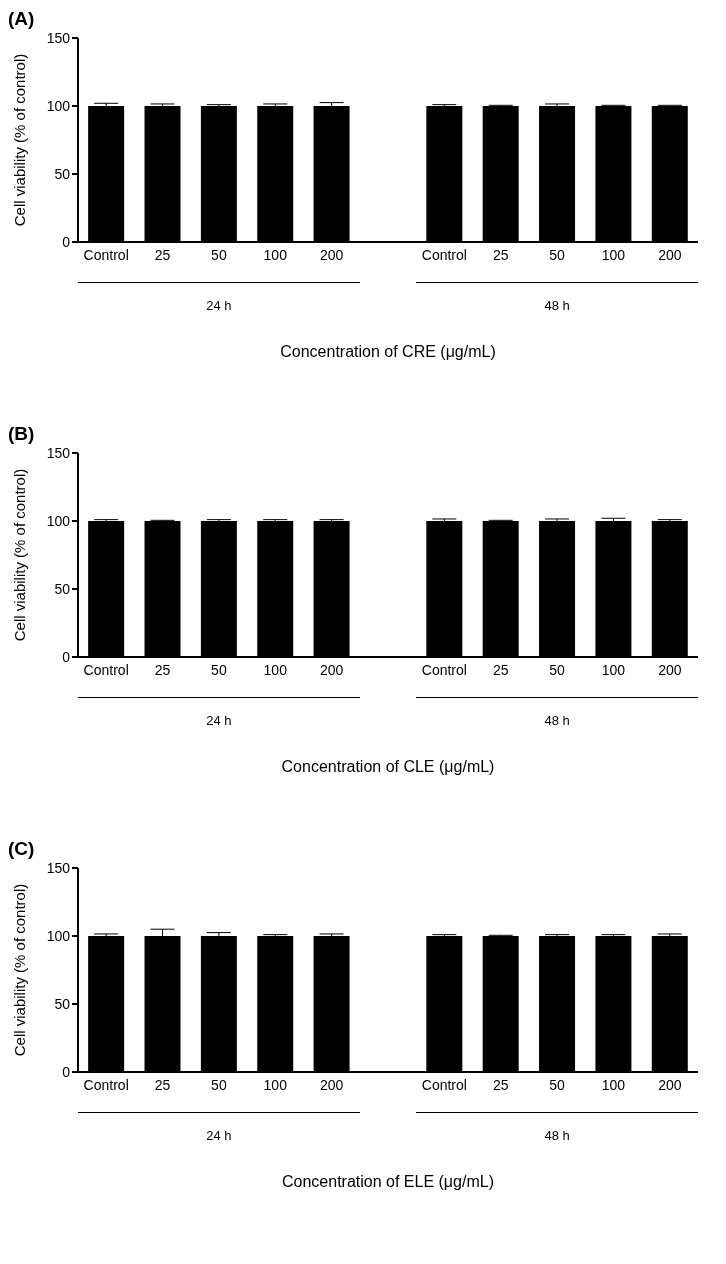 Image resolution: width=726 pixels, height=1264 pixels. What do you see at coordinates (388, 352) in the screenshot?
I see `x-axis-title: Concentration of CRE (μg/mL)` at bounding box center [388, 352].